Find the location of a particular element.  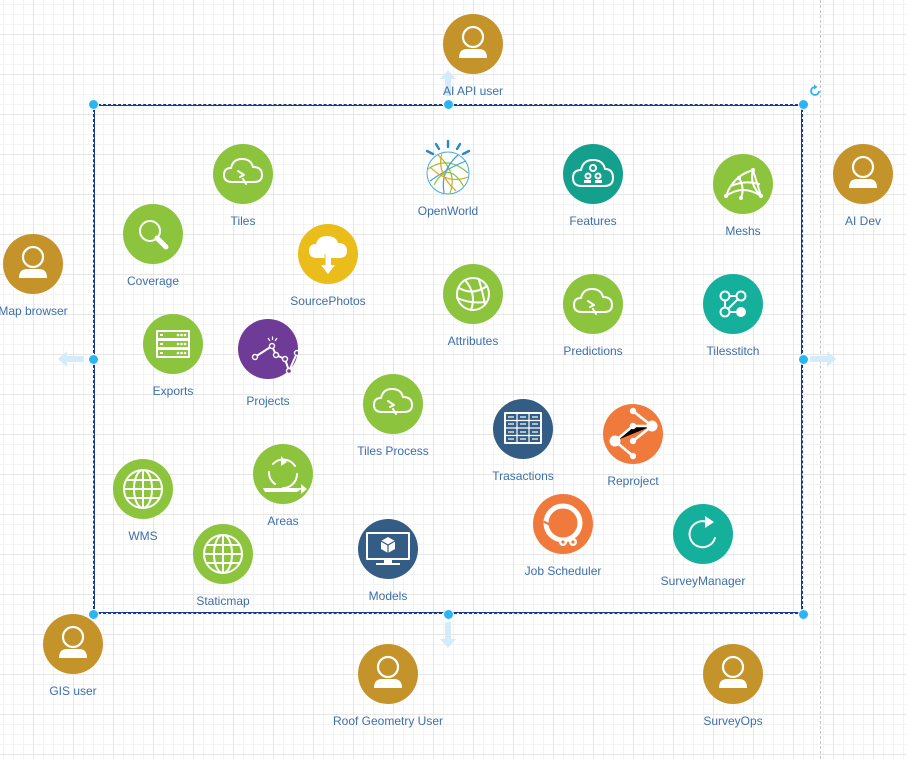

node-label-map-browser: Map browser is located at coordinates (34, 311).